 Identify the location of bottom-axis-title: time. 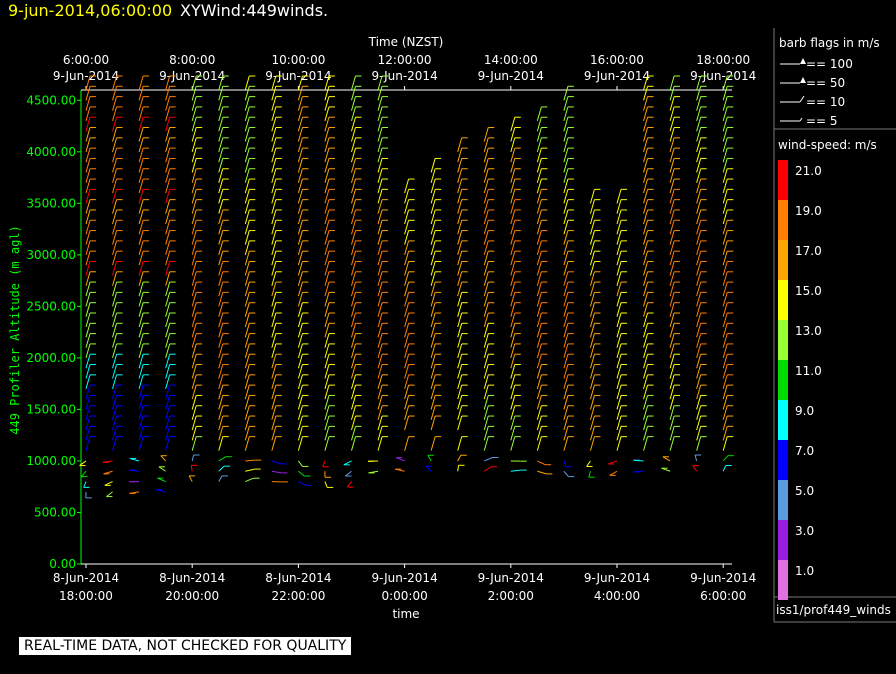
(405, 614).